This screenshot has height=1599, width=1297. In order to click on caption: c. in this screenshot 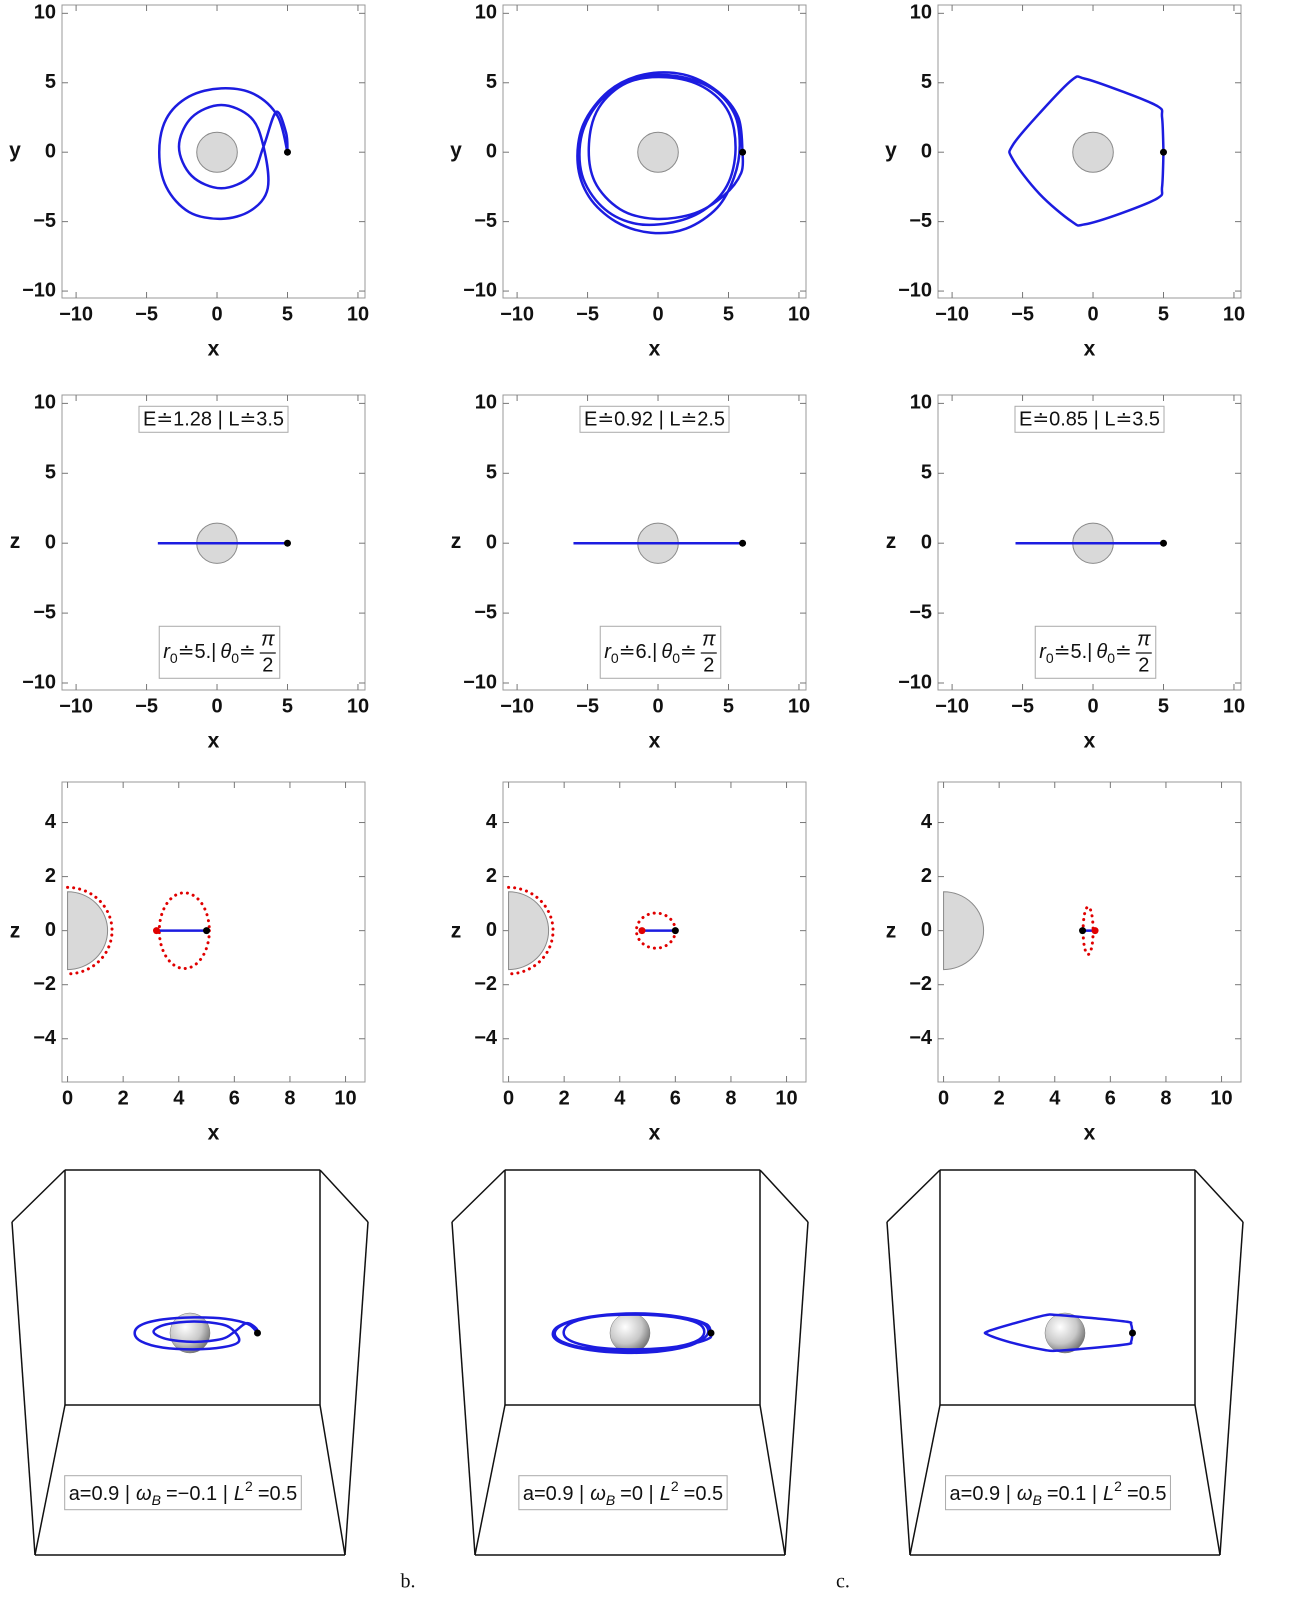, I will do `click(843, 1582)`.